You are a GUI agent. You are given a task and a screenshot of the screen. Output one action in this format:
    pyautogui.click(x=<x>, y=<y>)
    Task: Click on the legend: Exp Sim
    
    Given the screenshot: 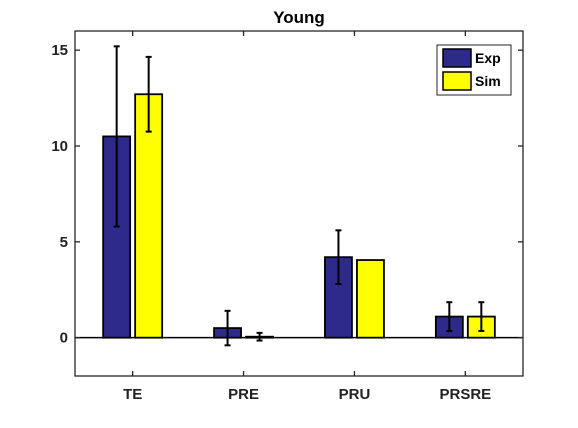 What is the action you would take?
    pyautogui.click(x=474, y=70)
    